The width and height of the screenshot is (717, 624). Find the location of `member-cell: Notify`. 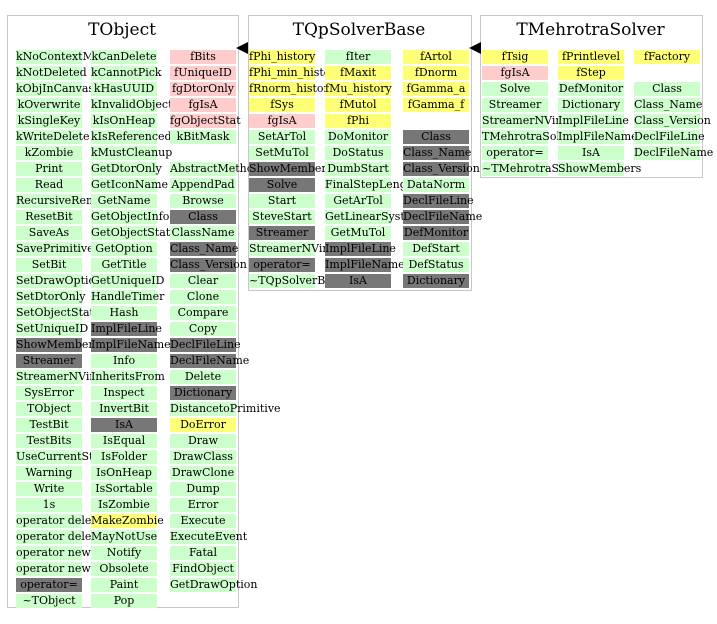

member-cell: Notify is located at coordinates (124, 553).